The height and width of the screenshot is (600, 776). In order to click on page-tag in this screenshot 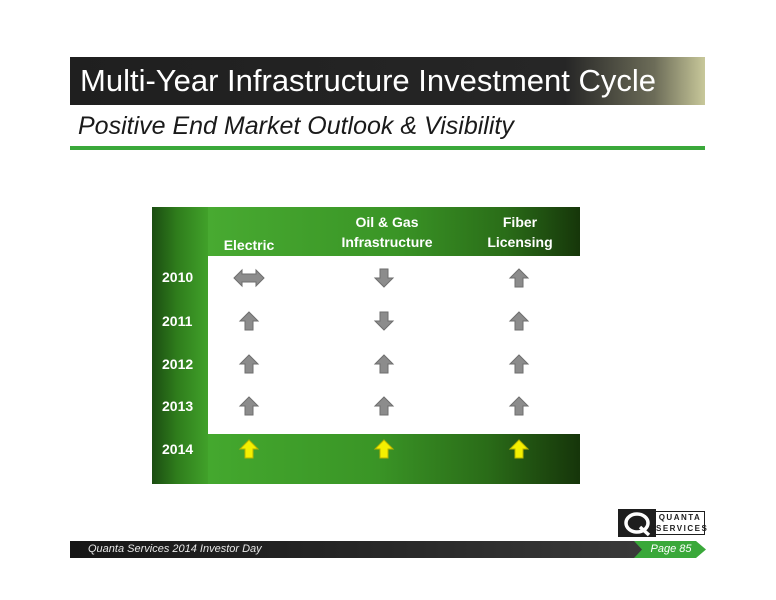, I will do `click(670, 549)`.